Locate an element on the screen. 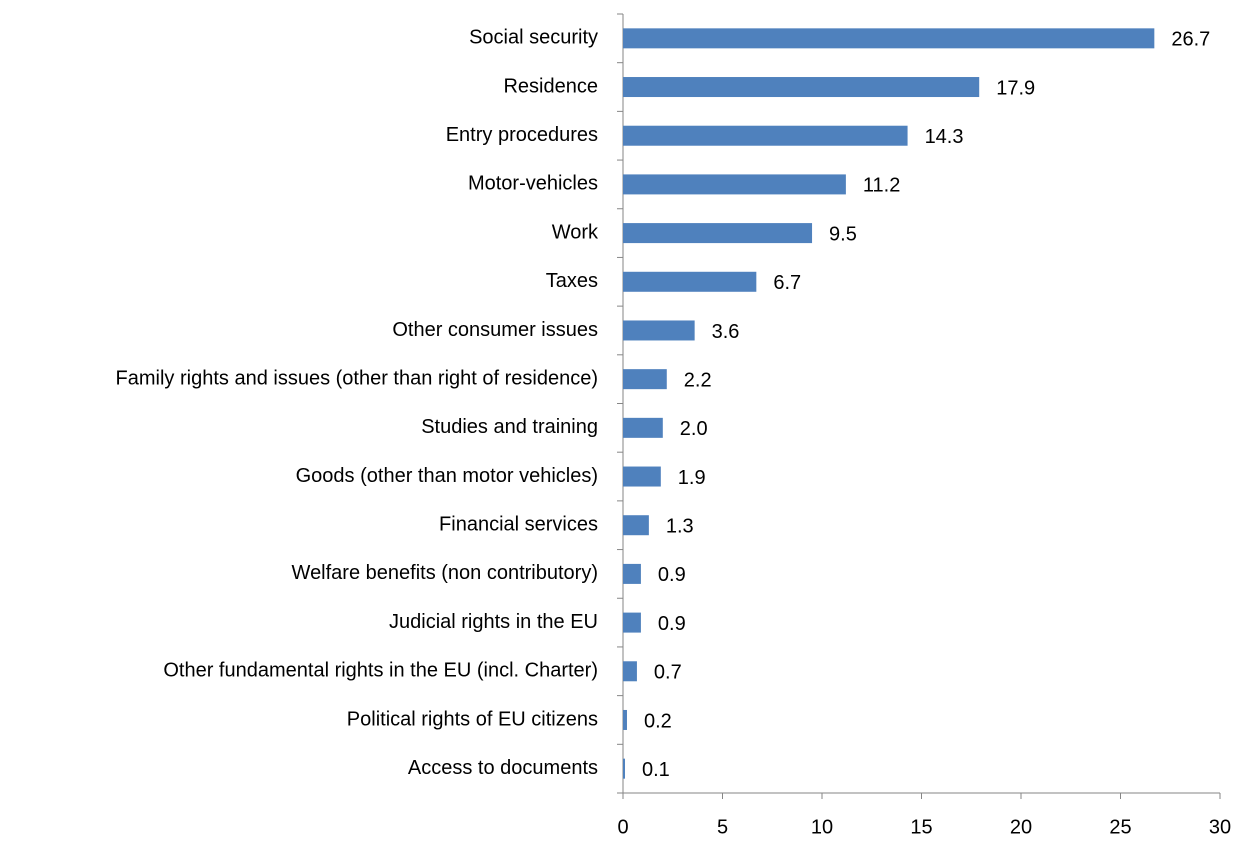 The image size is (1246, 841). data-label: 1.9 is located at coordinates (692, 478).